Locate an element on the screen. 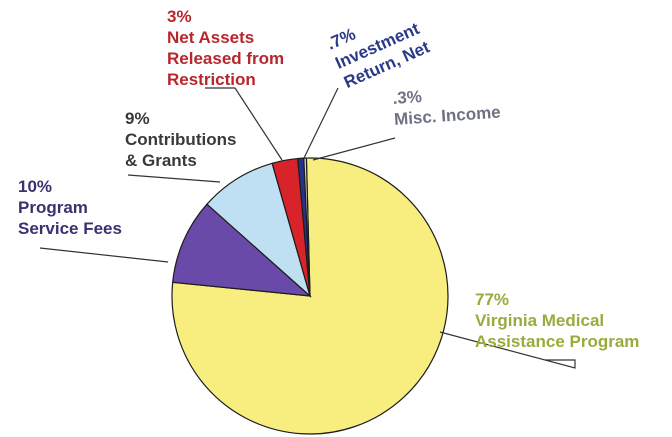 The image size is (672, 437). slice-label-0: 77% Virginia Medical Assistance Program is located at coordinates (557, 320).